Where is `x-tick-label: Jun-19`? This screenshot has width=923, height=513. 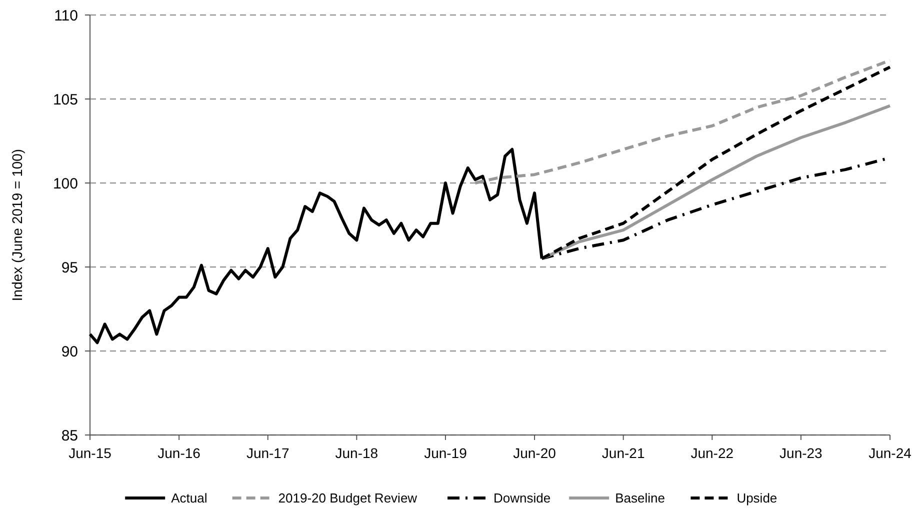 x-tick-label: Jun-19 is located at coordinates (446, 453).